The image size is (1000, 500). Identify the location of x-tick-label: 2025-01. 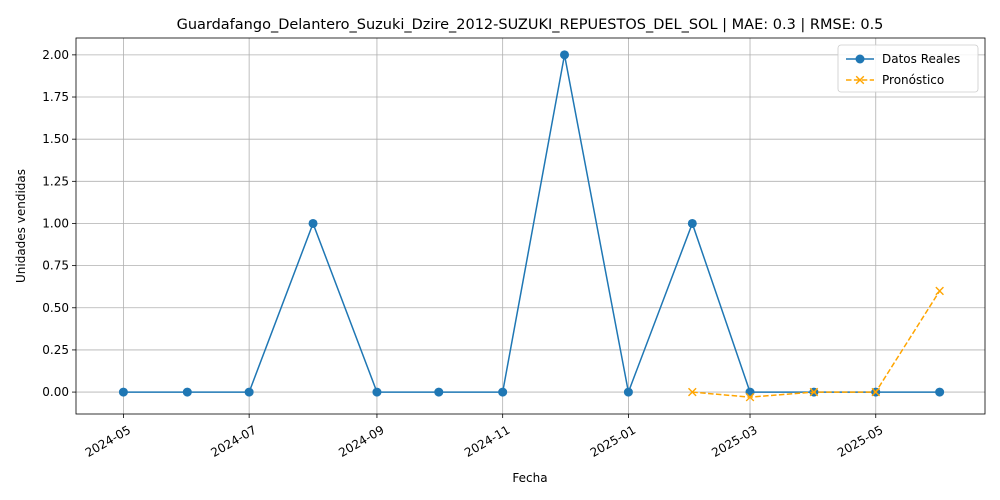
(613, 441).